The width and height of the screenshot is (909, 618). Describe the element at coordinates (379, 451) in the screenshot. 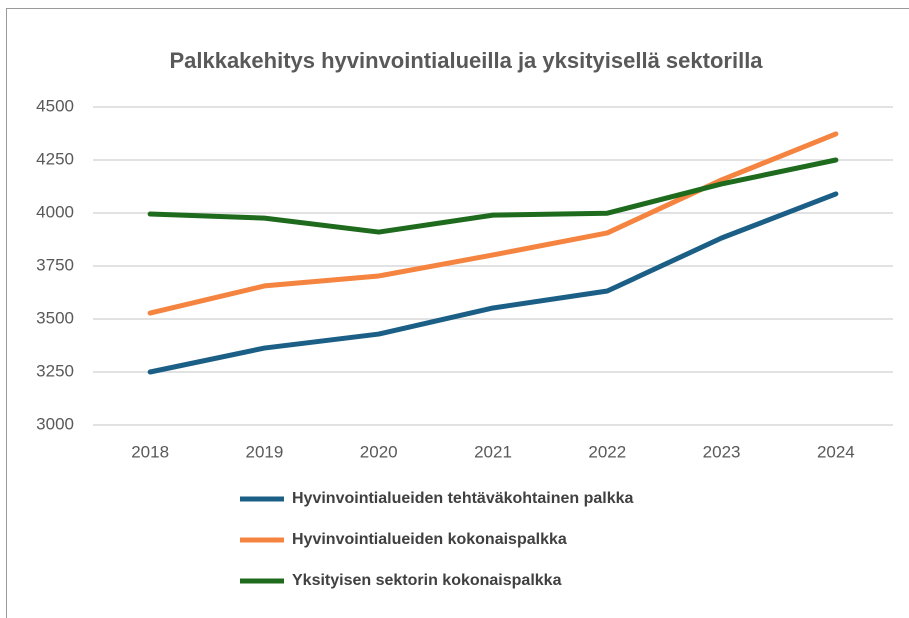

I see `x-tick-label: 2020` at that location.